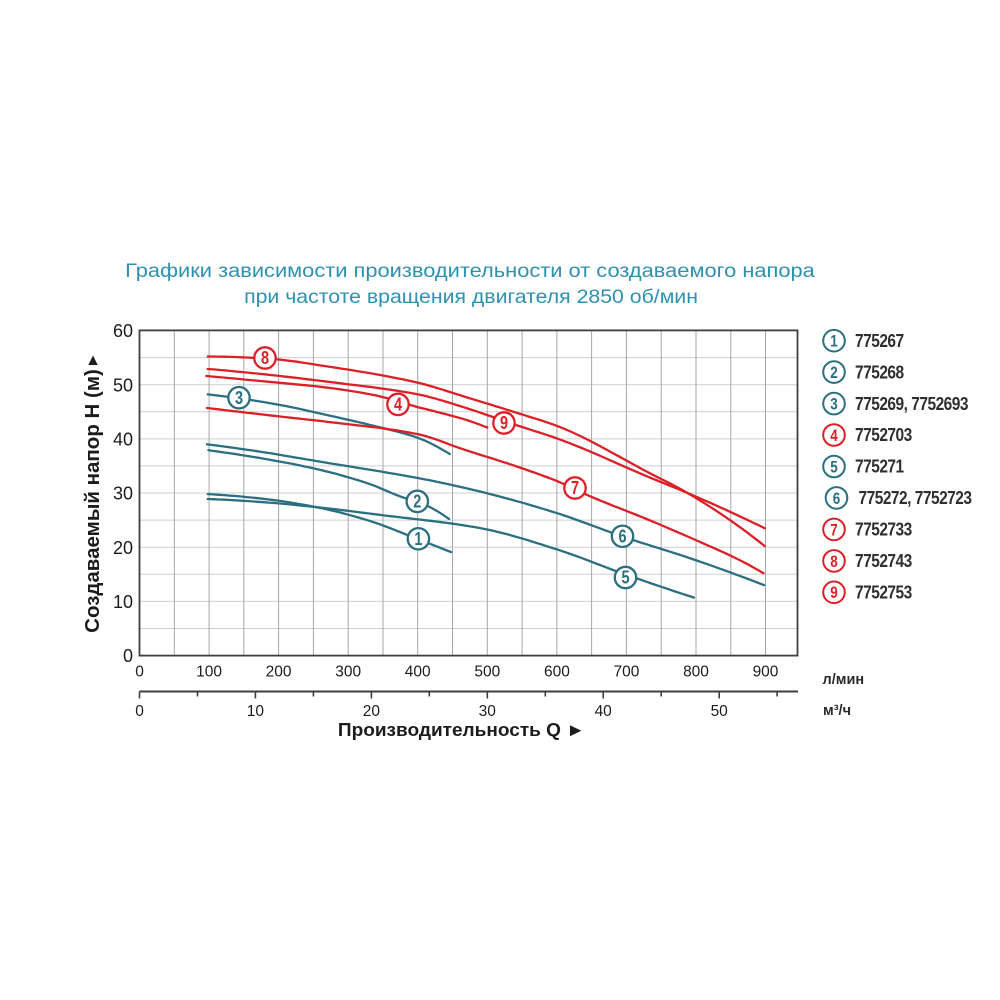 The width and height of the screenshot is (1000, 1000). Describe the element at coordinates (915, 498) in the screenshot. I see `svg-text: 775272, 7752723` at that location.